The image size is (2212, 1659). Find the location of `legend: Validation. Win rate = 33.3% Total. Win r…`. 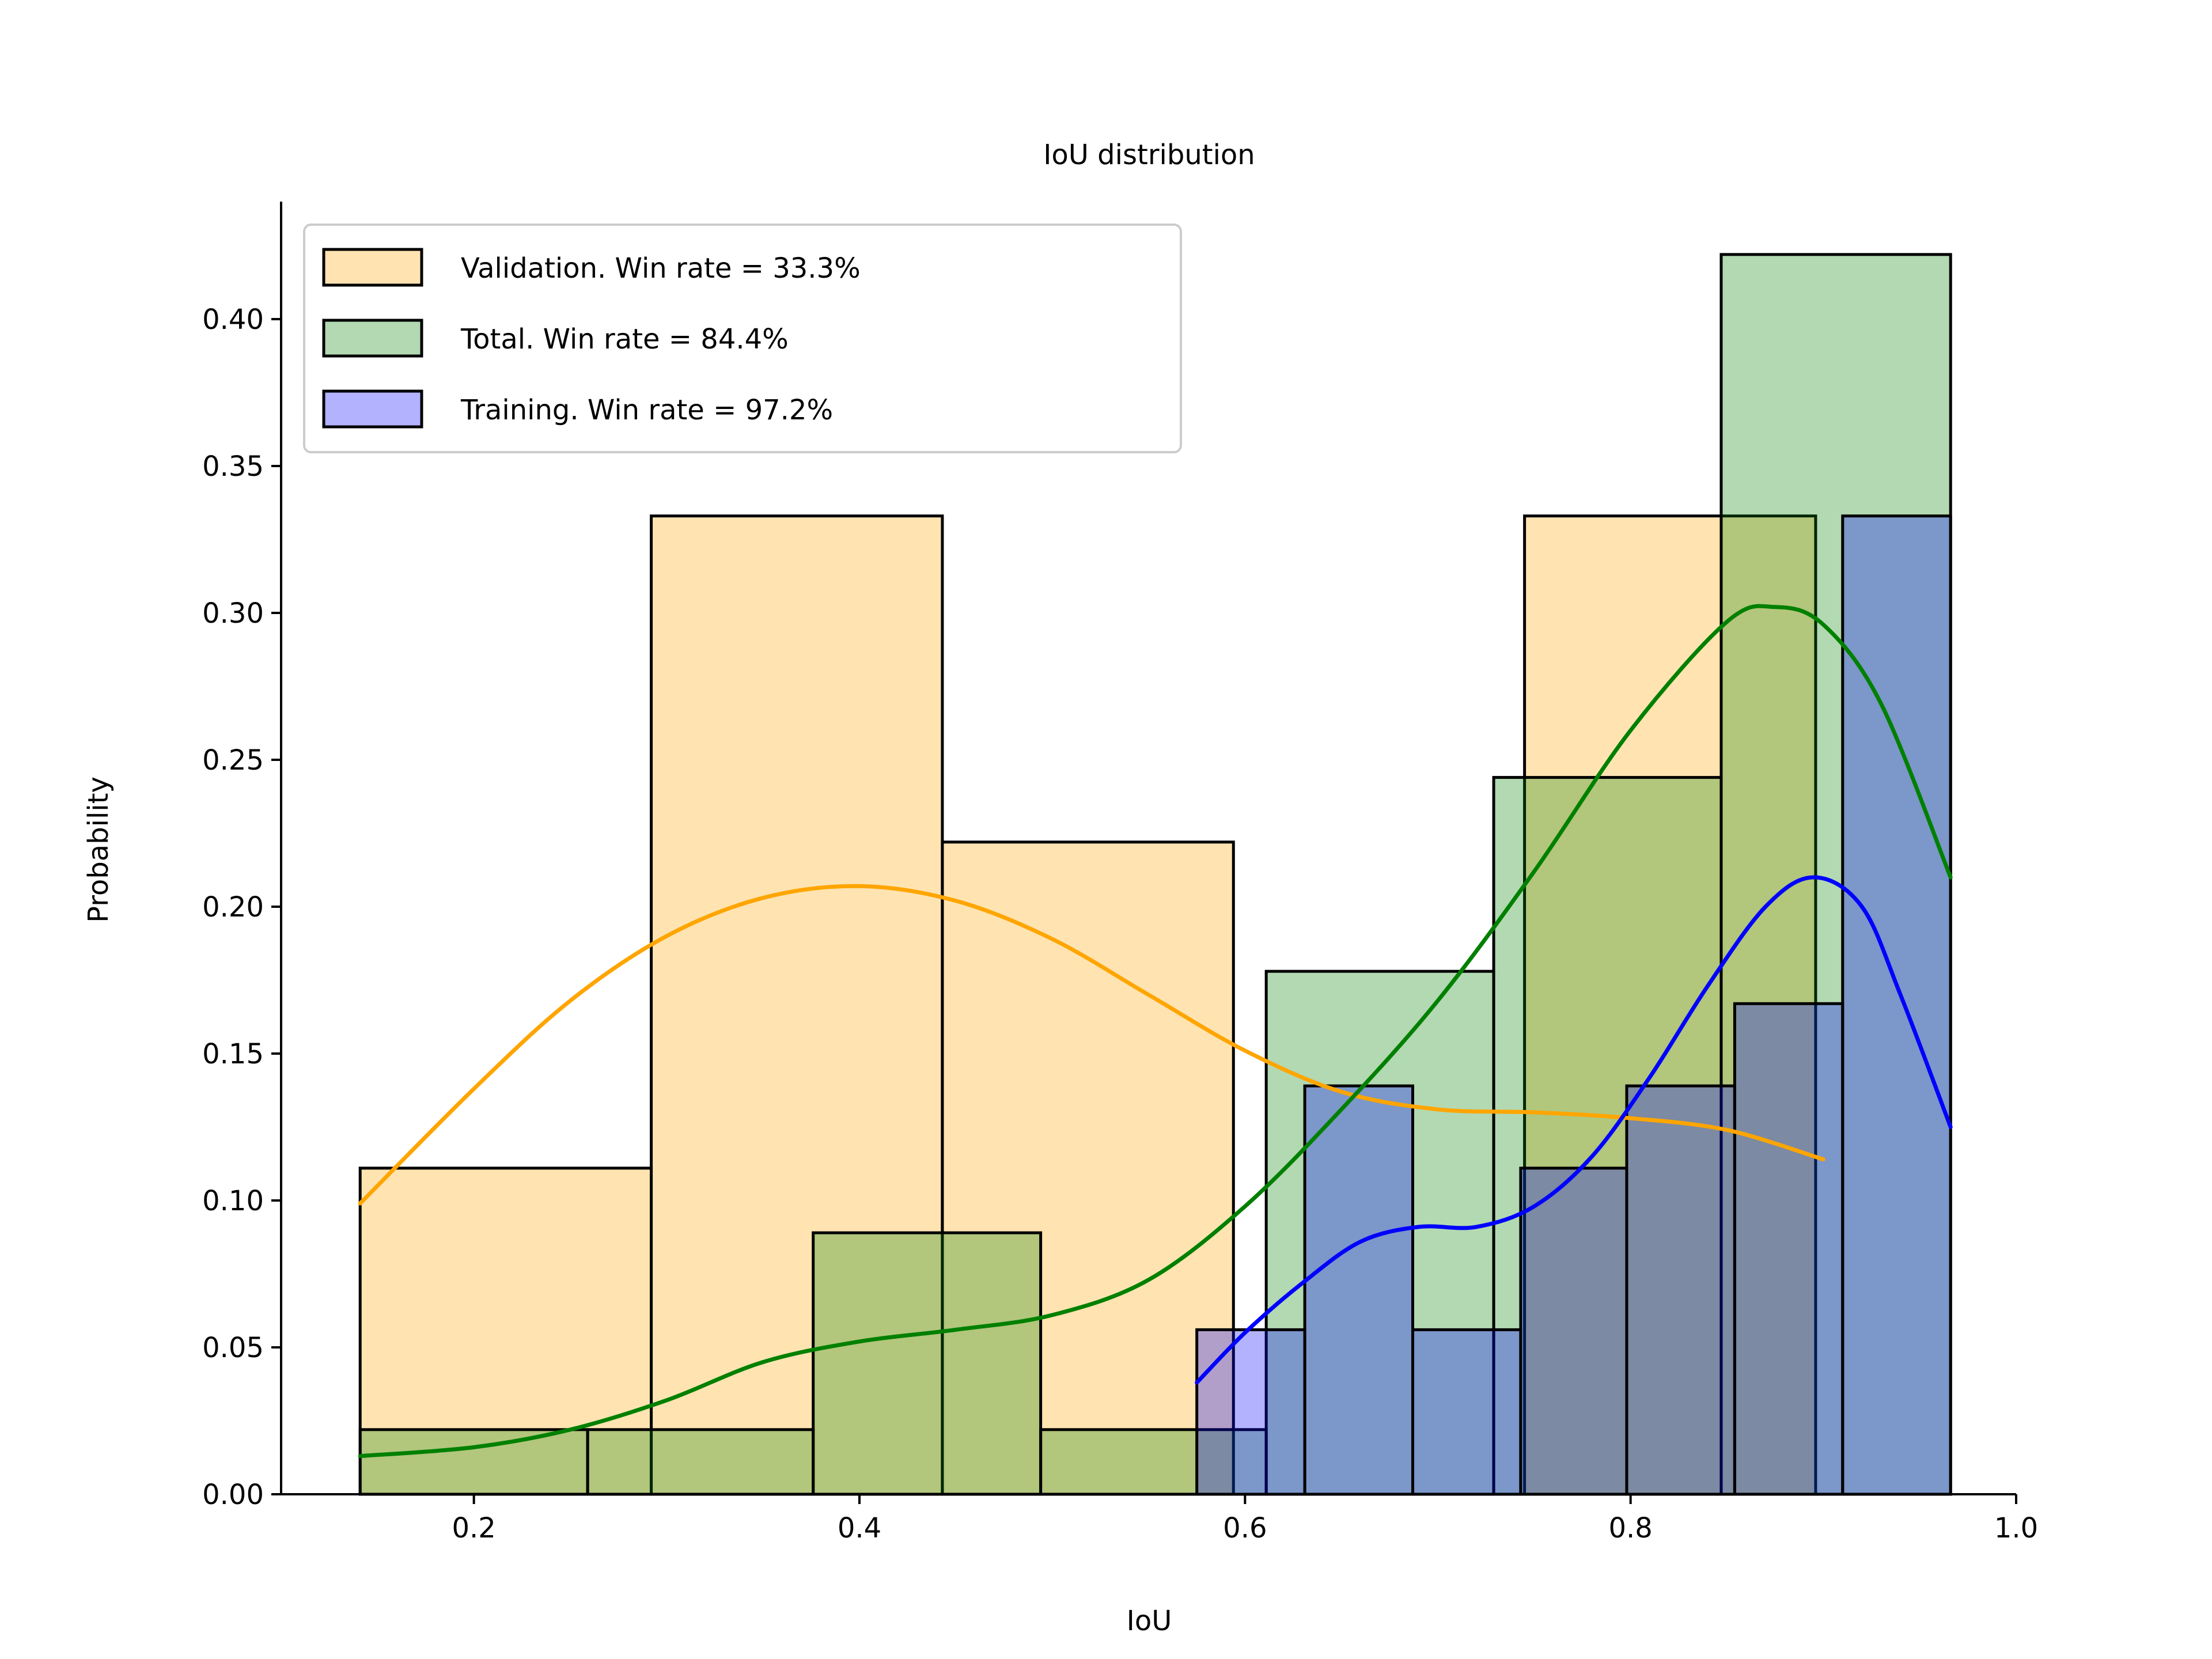

legend: Validation. Win rate = 33.3% Total. Win r… is located at coordinates (742, 338).